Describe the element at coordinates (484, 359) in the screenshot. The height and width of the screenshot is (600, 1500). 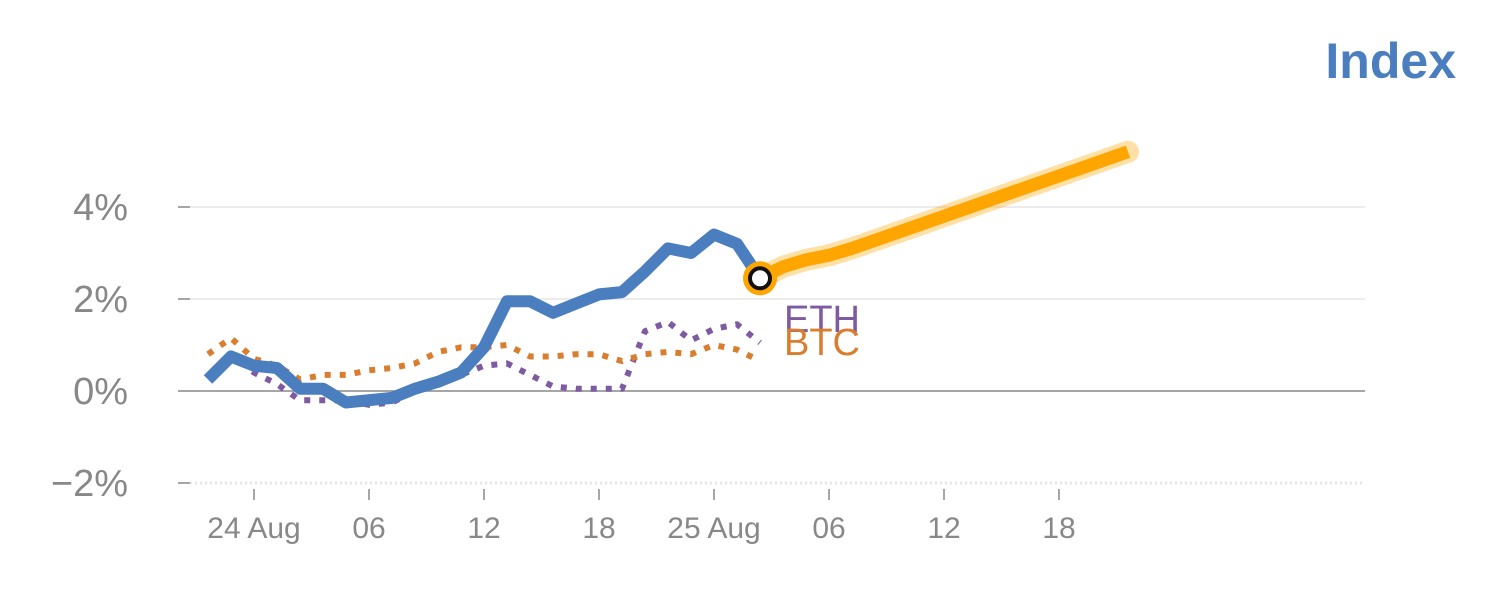
I see `series-btc-line` at that location.